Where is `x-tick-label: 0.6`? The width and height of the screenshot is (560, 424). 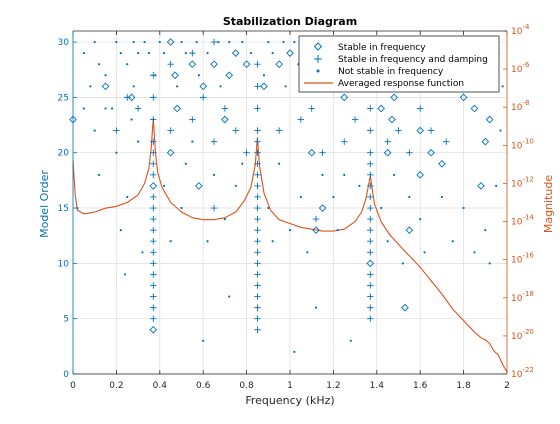
x-tick-label: 0.6 is located at coordinates (203, 386).